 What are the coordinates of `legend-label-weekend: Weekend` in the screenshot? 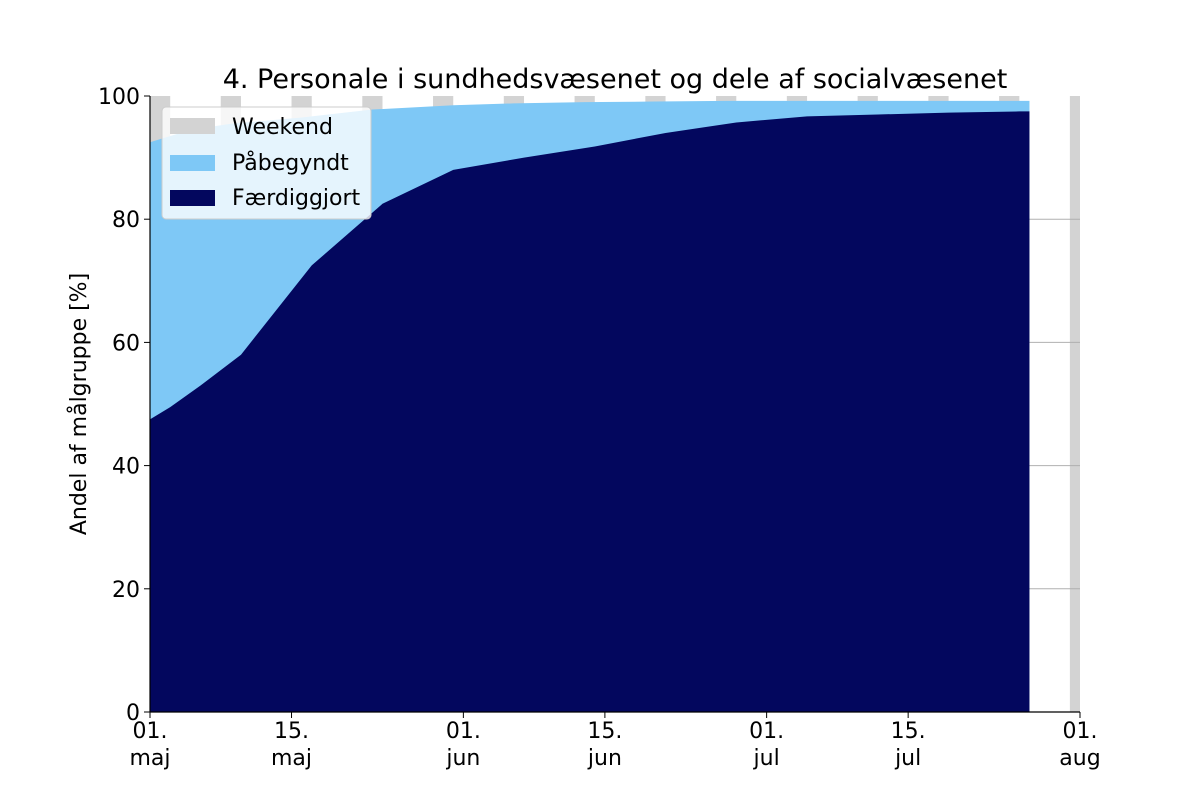 It's located at (282, 127).